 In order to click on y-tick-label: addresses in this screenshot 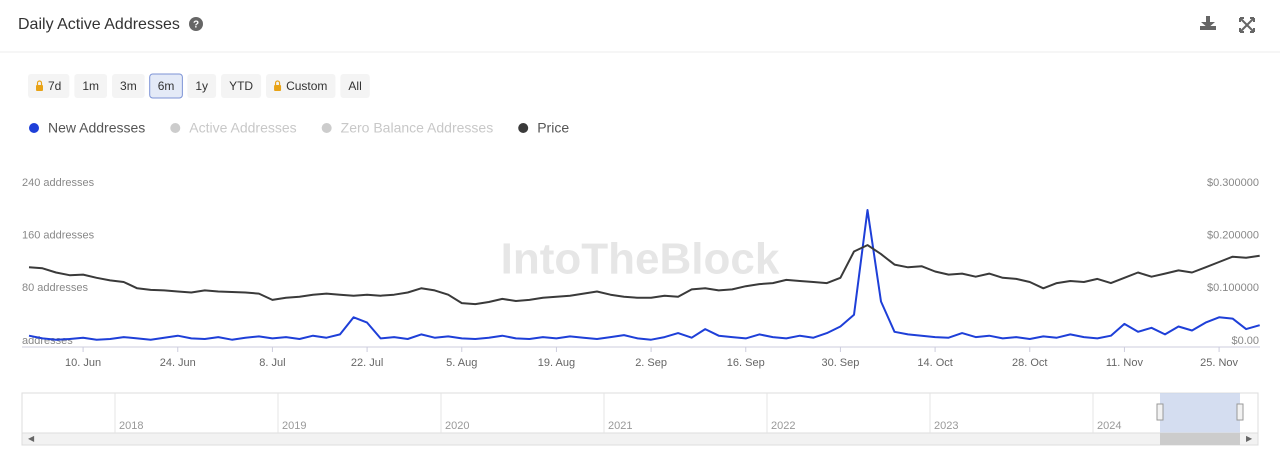, I will do `click(47, 341)`.